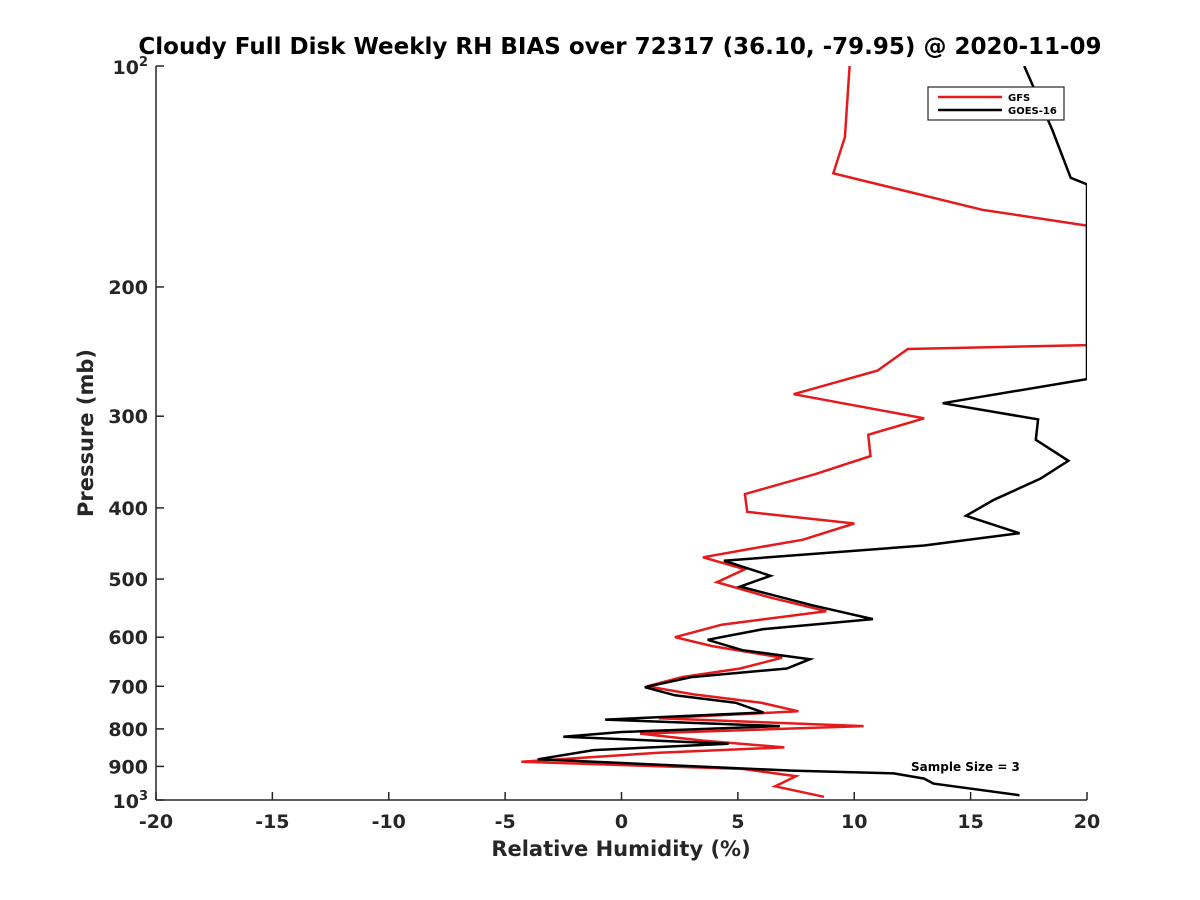 The height and width of the screenshot is (900, 1200). Describe the element at coordinates (272, 822) in the screenshot. I see `x-tick-label: -15` at that location.